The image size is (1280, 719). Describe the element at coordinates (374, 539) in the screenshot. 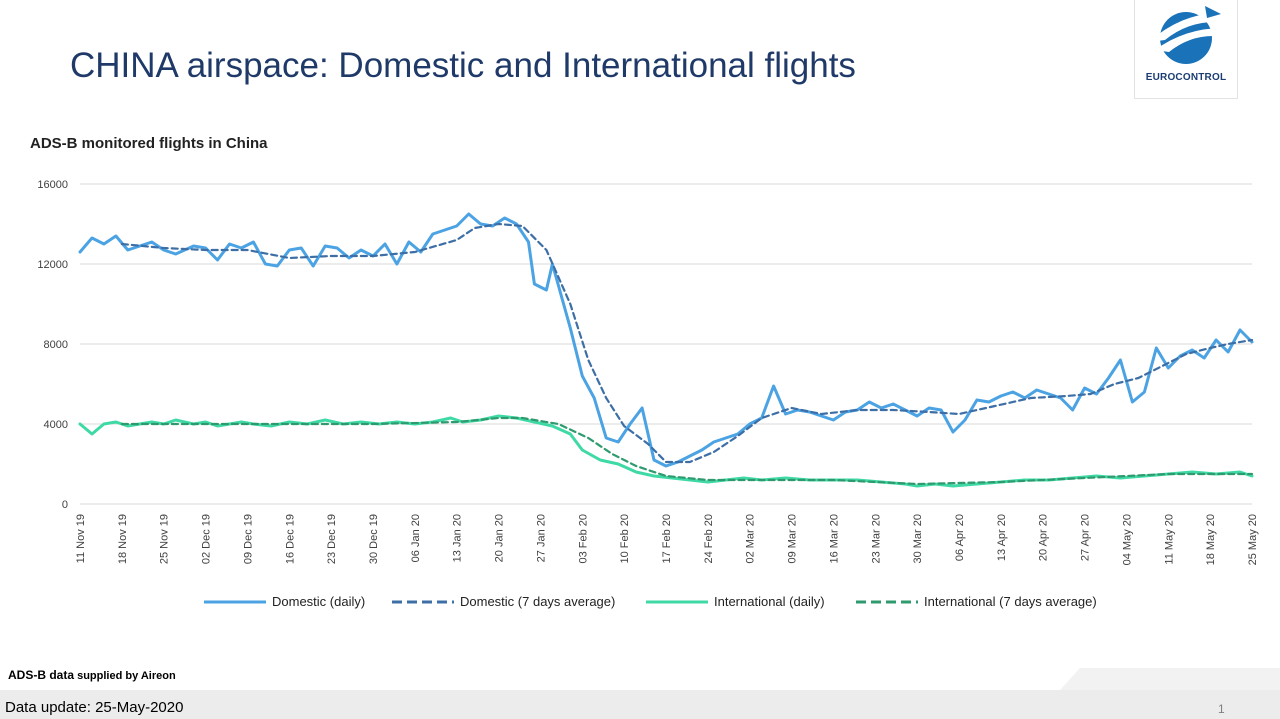

I see `x-tick-label: 30 Dec 19` at that location.